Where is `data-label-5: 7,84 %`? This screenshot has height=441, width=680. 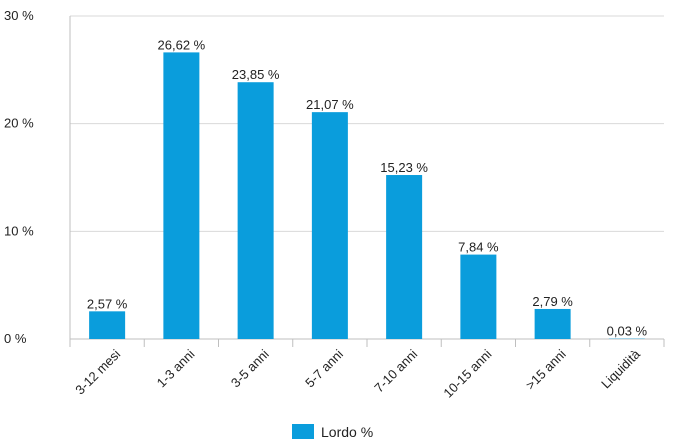 data-label-5: 7,84 % is located at coordinates (478, 247).